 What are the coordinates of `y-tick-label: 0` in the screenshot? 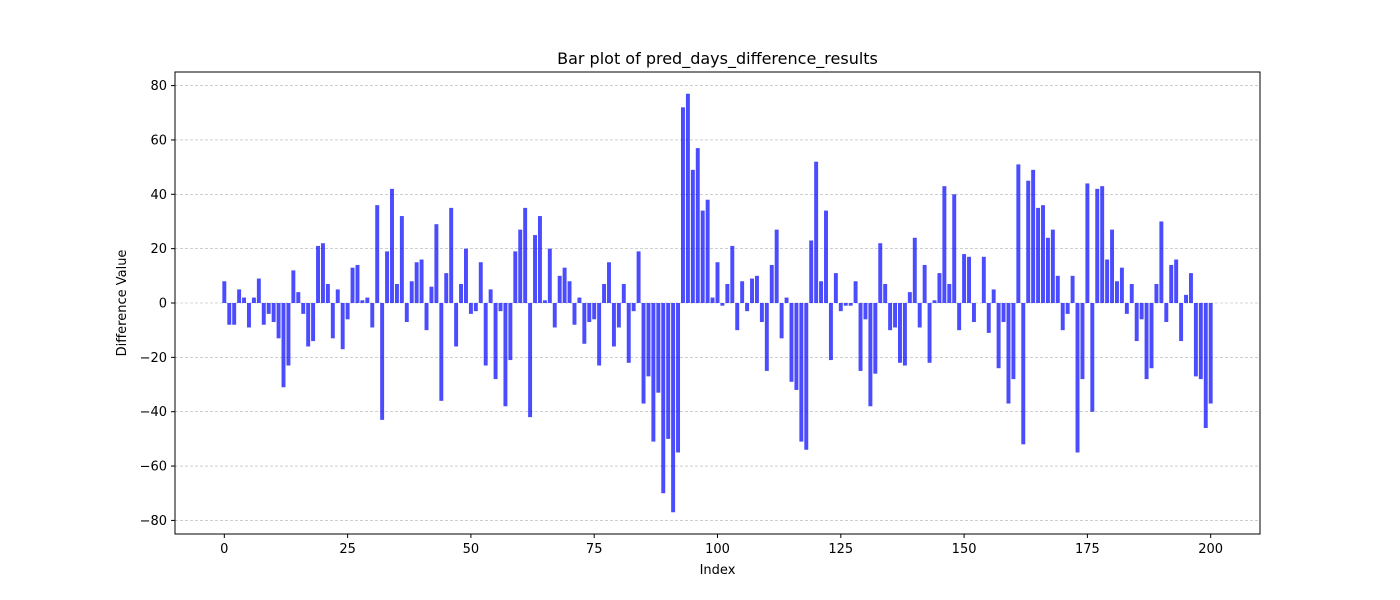 It's located at (163, 304).